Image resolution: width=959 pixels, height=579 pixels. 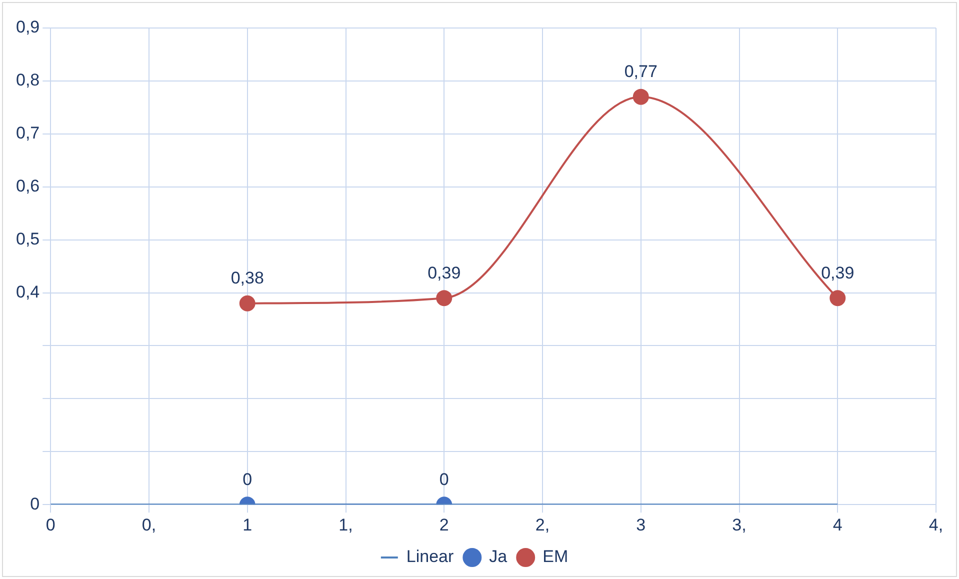 I want to click on x-tick-label: 0,, so click(x=149, y=524).